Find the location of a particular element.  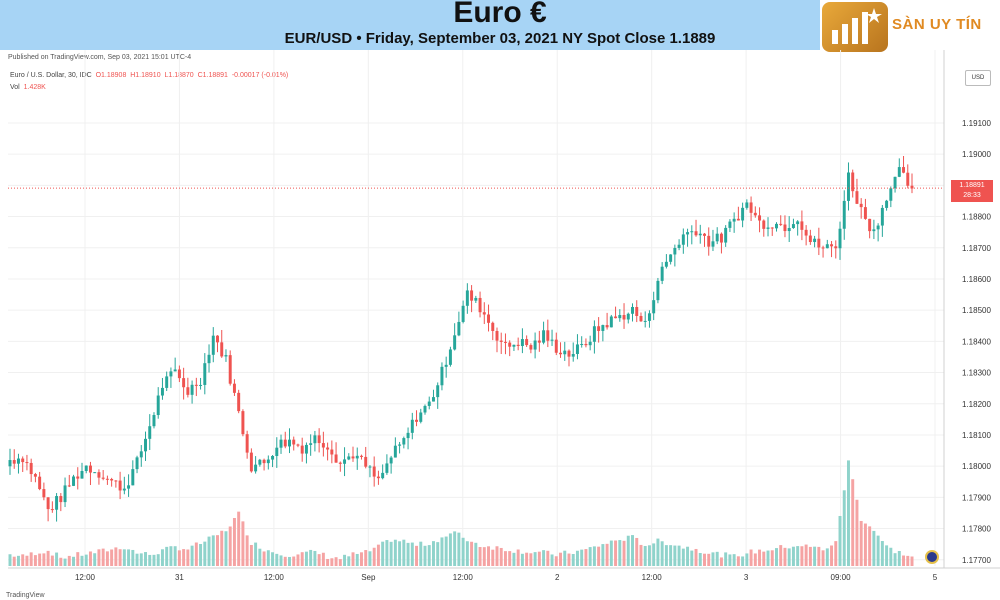

session-marker-icon is located at coordinates (932, 557).